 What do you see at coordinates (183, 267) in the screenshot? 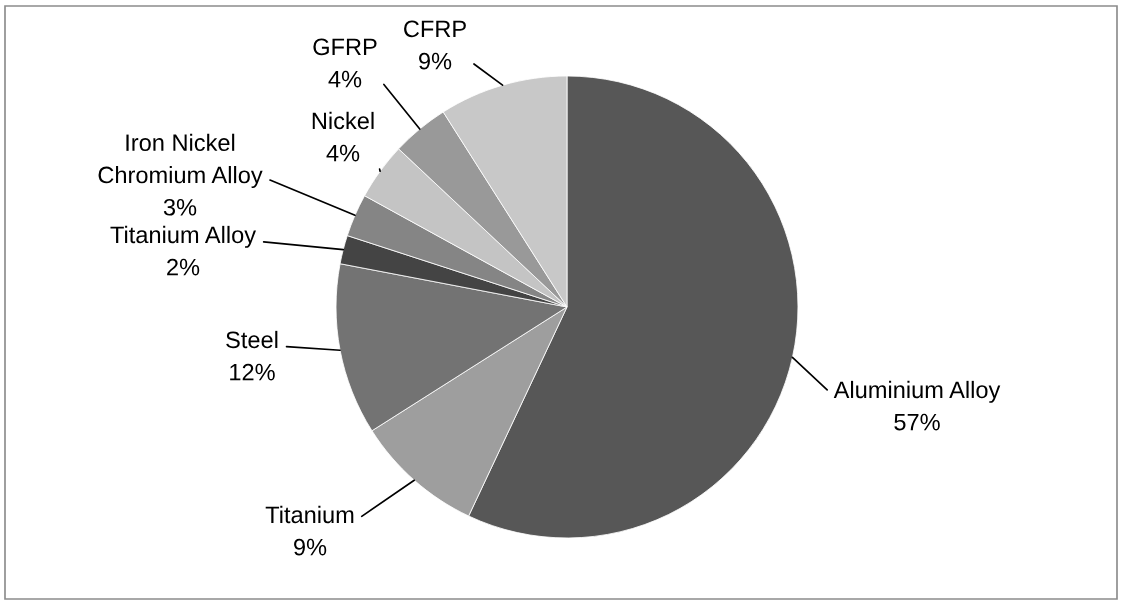
I see `data-label: 2%` at bounding box center [183, 267].